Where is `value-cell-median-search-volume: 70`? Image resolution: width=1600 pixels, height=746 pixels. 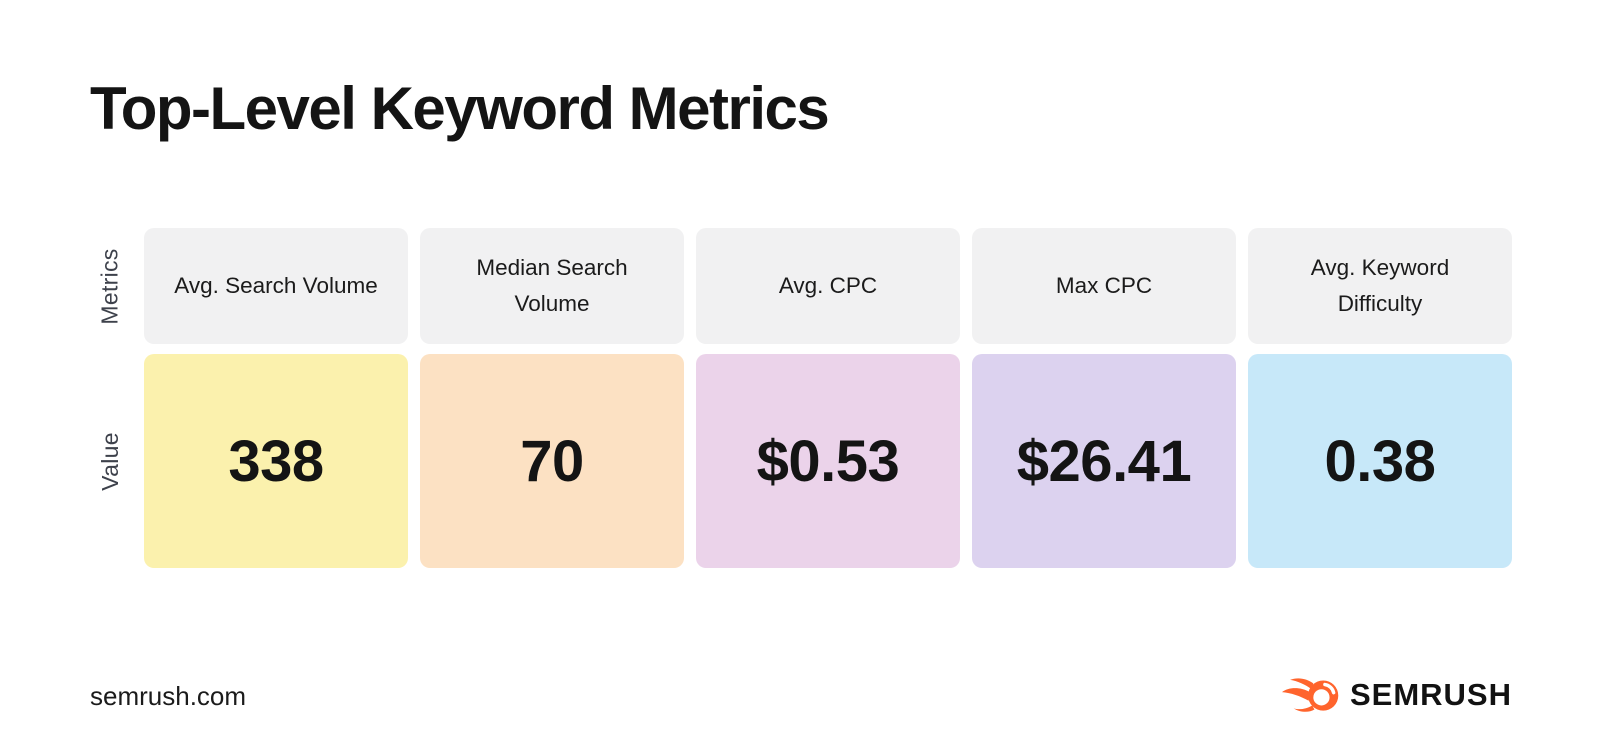 value-cell-median-search-volume: 70 is located at coordinates (552, 461).